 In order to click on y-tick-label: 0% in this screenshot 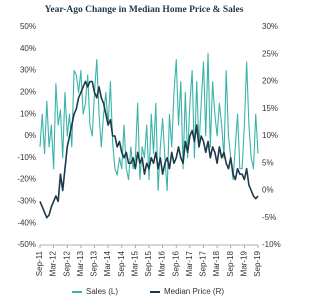, I will do `click(30, 135)`.